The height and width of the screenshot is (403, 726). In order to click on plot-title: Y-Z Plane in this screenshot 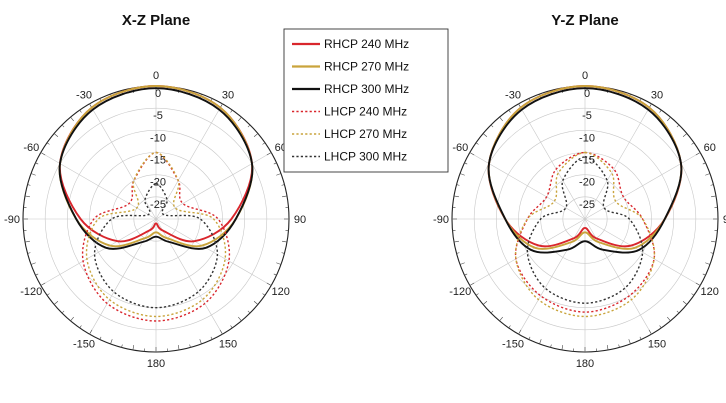, I will do `click(585, 20)`.